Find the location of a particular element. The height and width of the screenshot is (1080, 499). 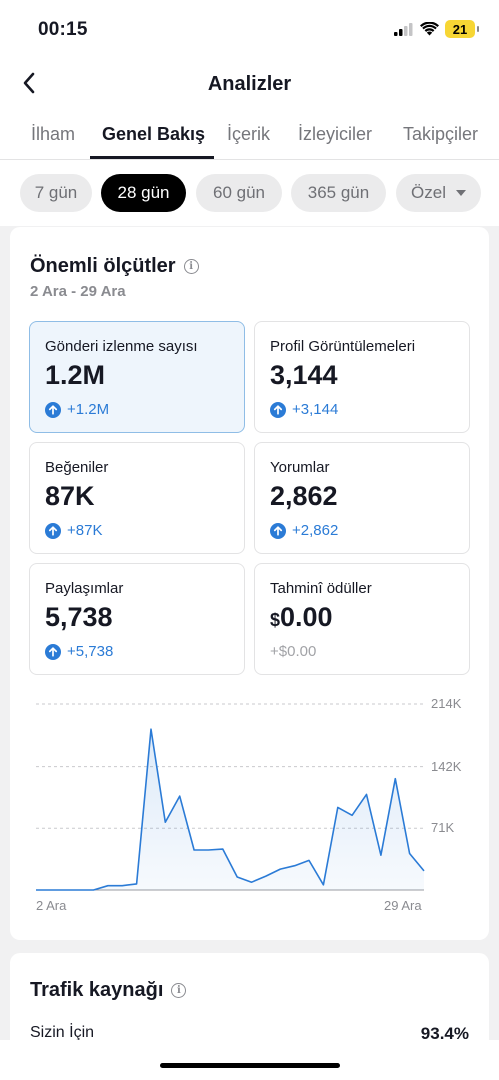

tab-izleyiciler: İzleyiciler is located at coordinates (335, 134).